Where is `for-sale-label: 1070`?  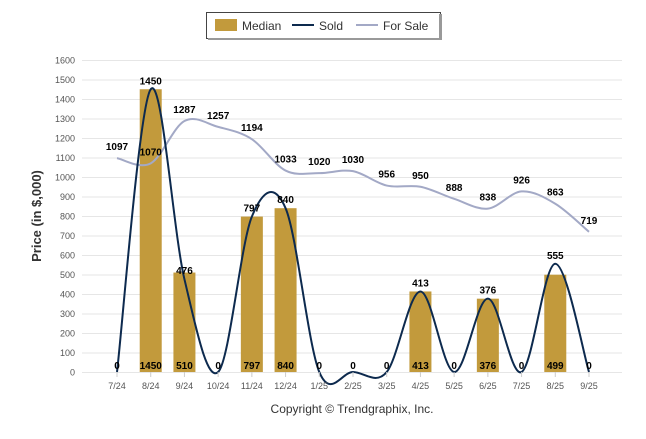 for-sale-label: 1070 is located at coordinates (151, 152).